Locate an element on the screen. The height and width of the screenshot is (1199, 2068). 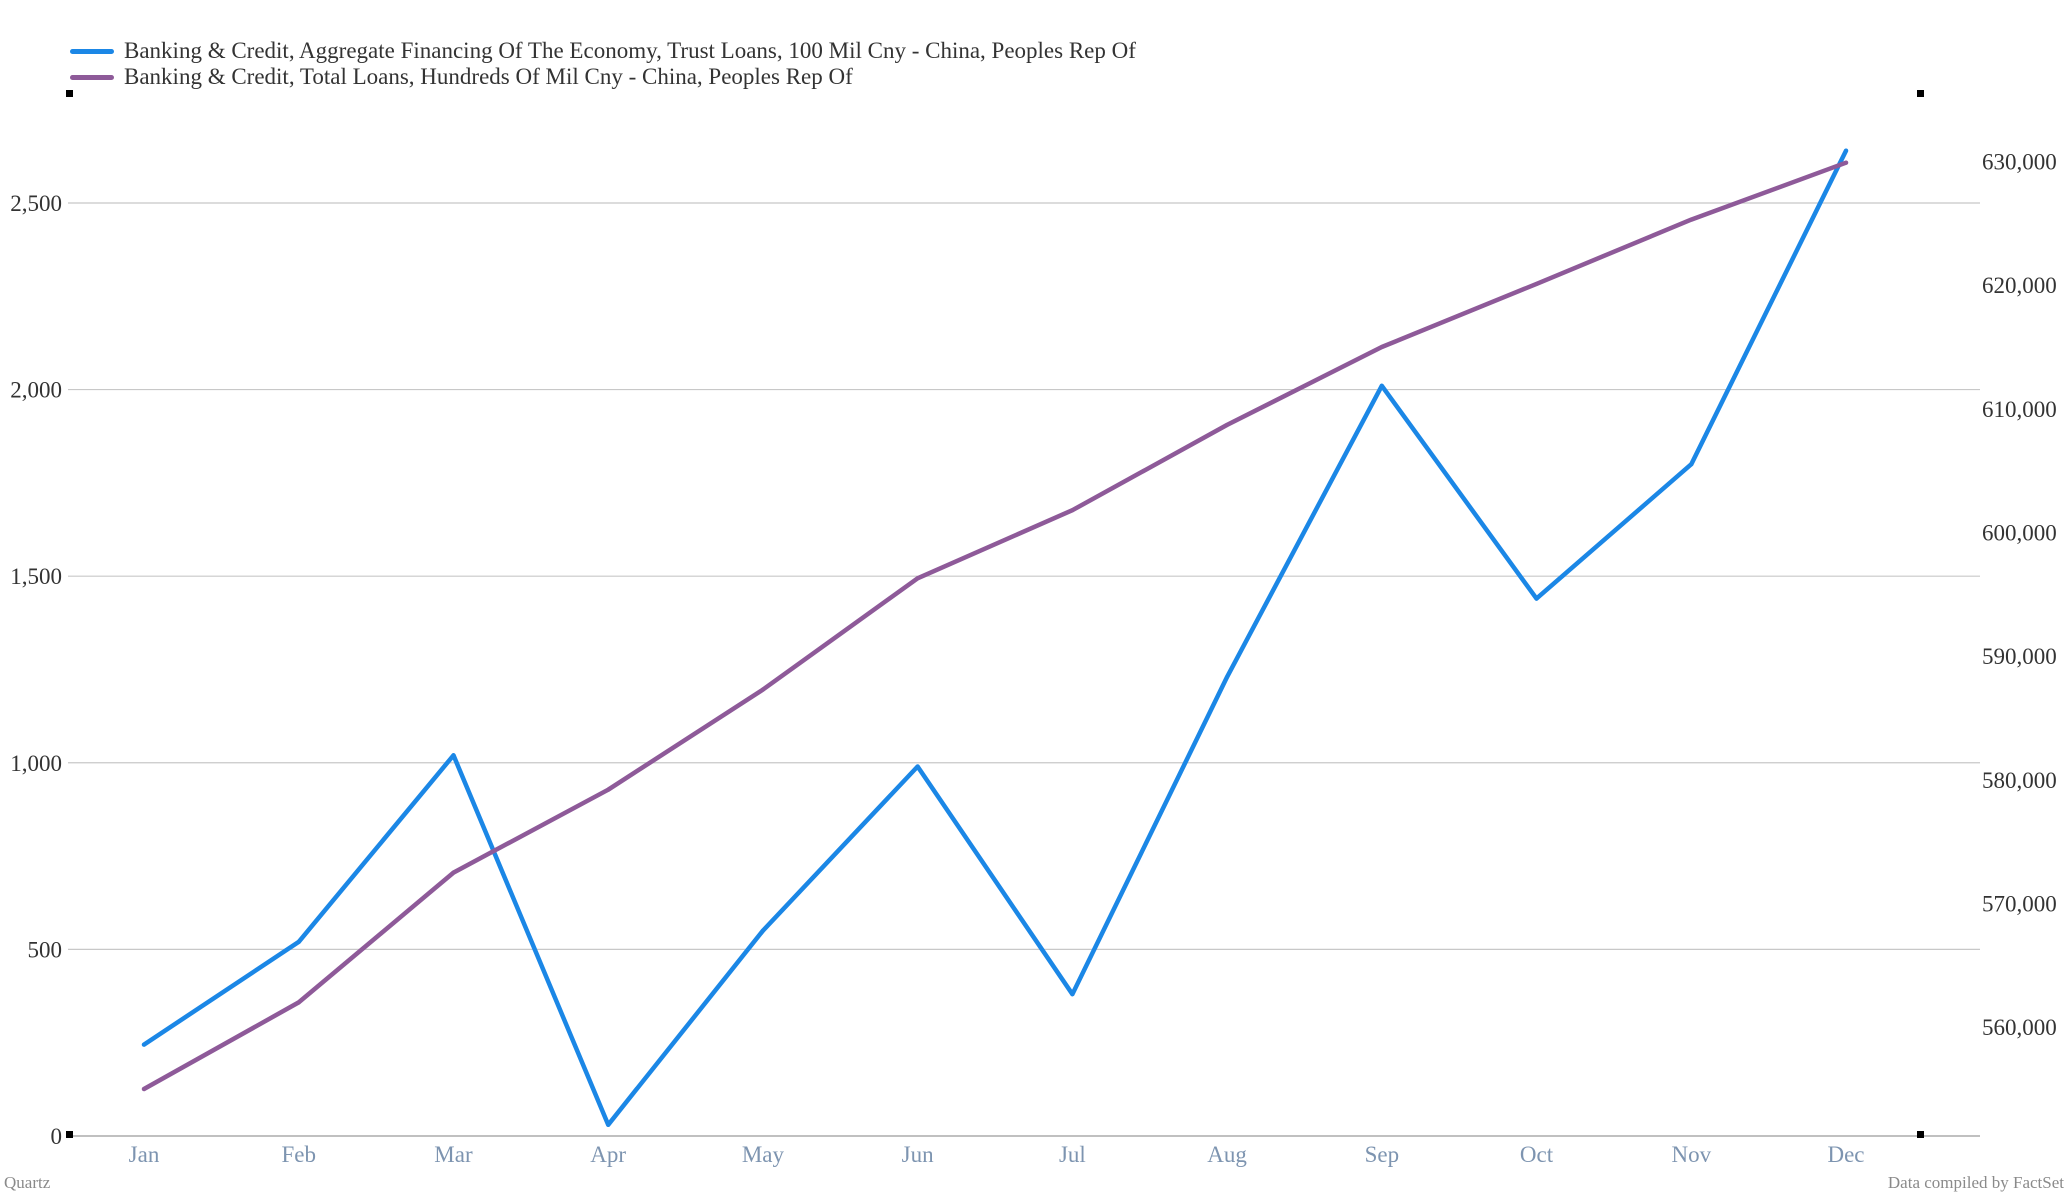
left-tick-label: 0 is located at coordinates (57, 1136).